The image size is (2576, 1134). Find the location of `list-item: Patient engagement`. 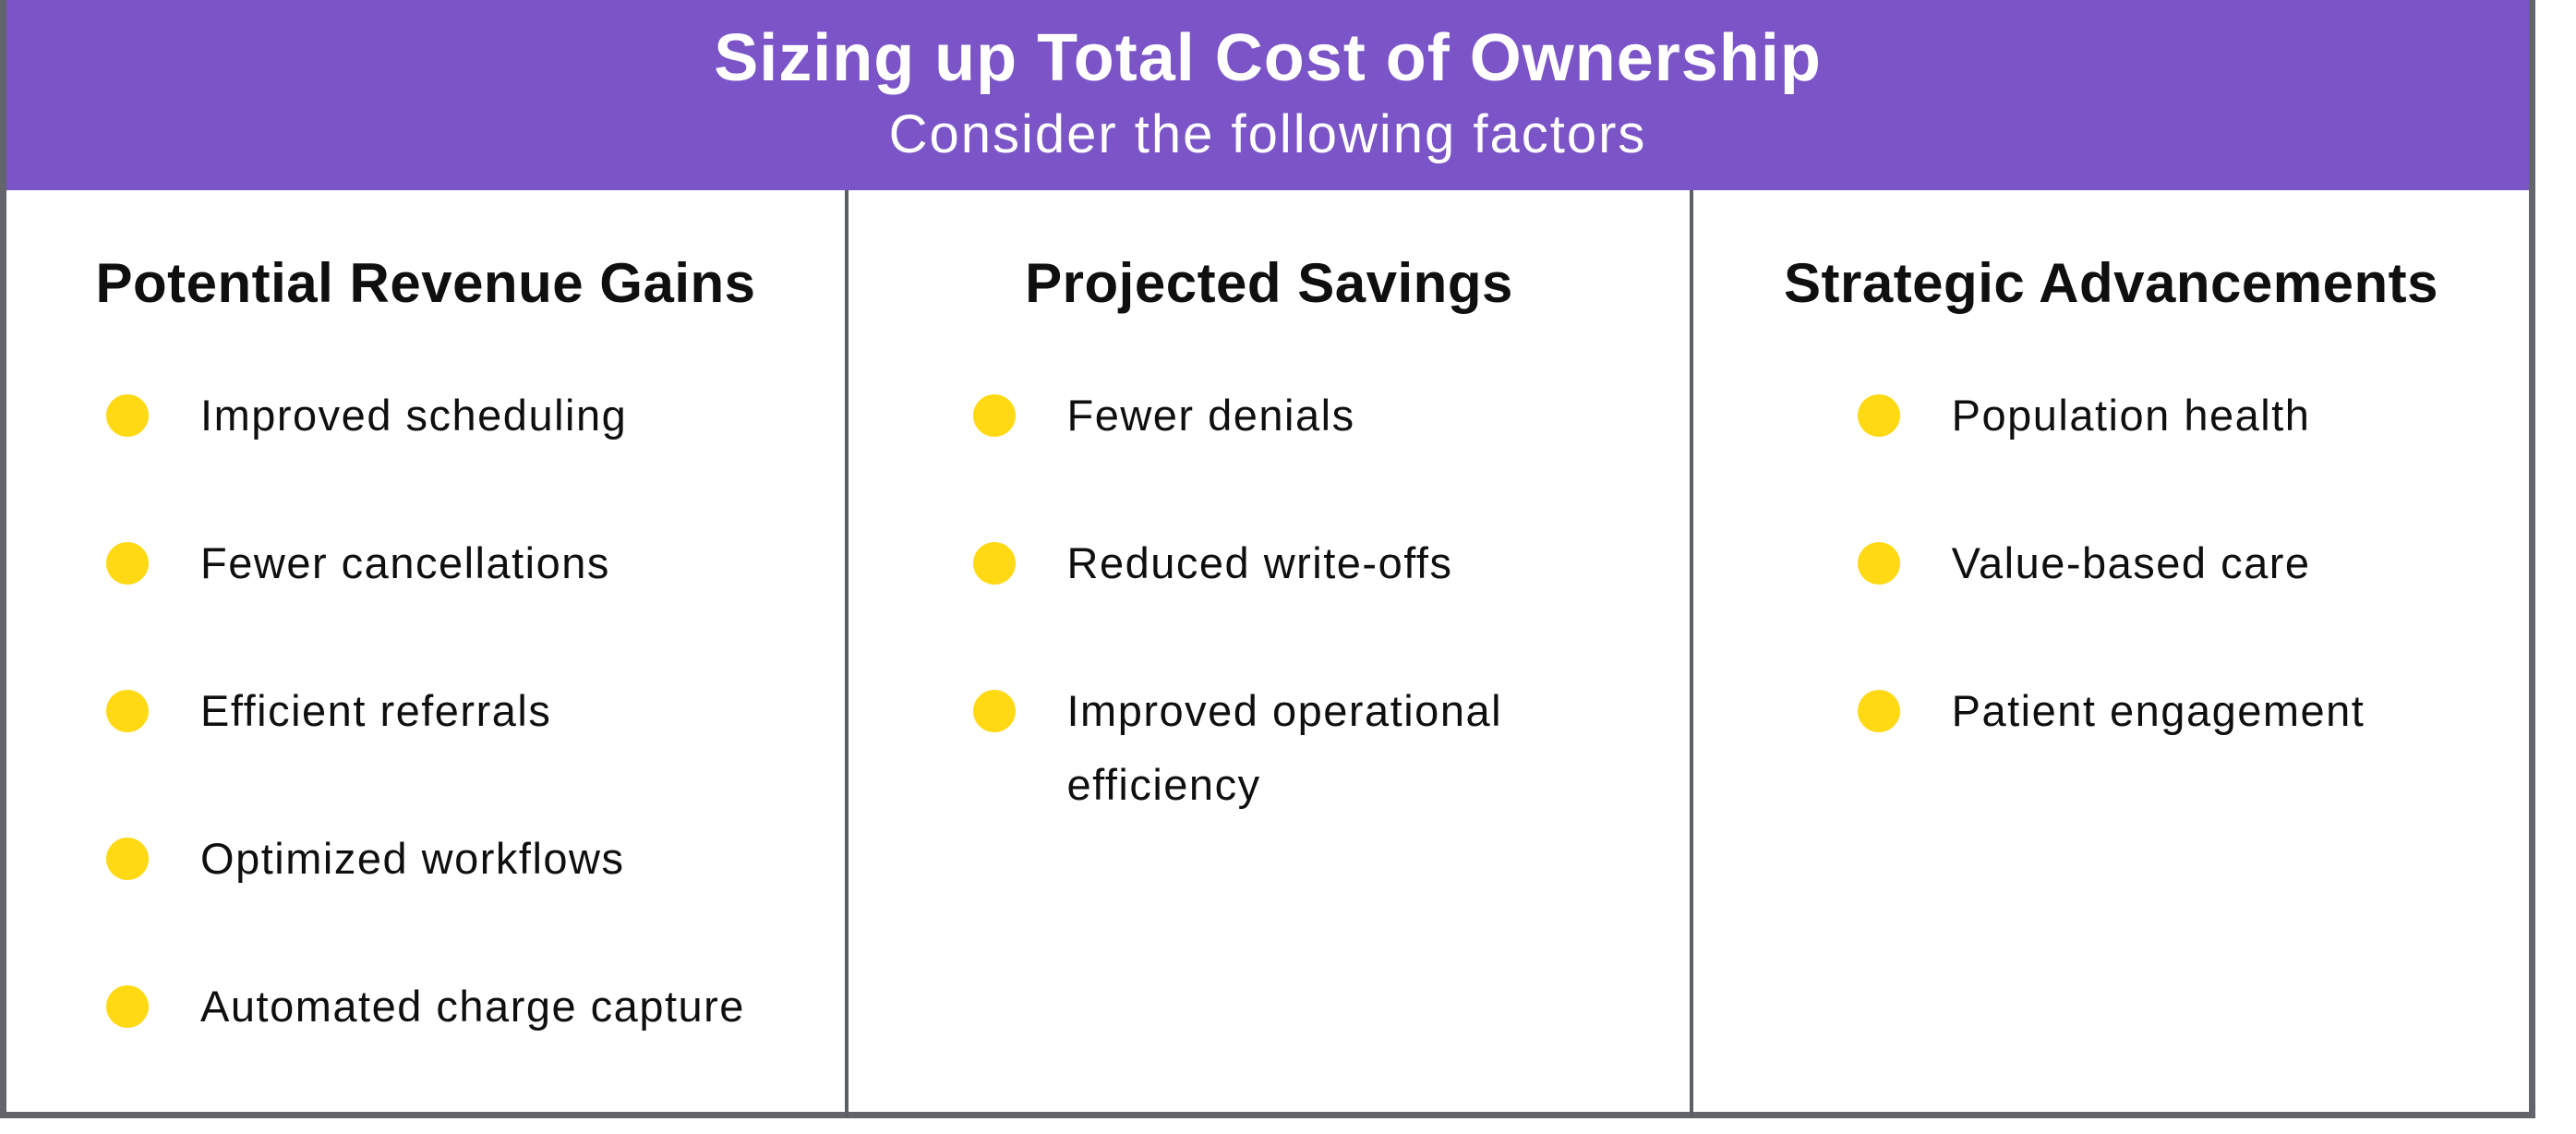

list-item: Patient engagement is located at coordinates (2111, 711).